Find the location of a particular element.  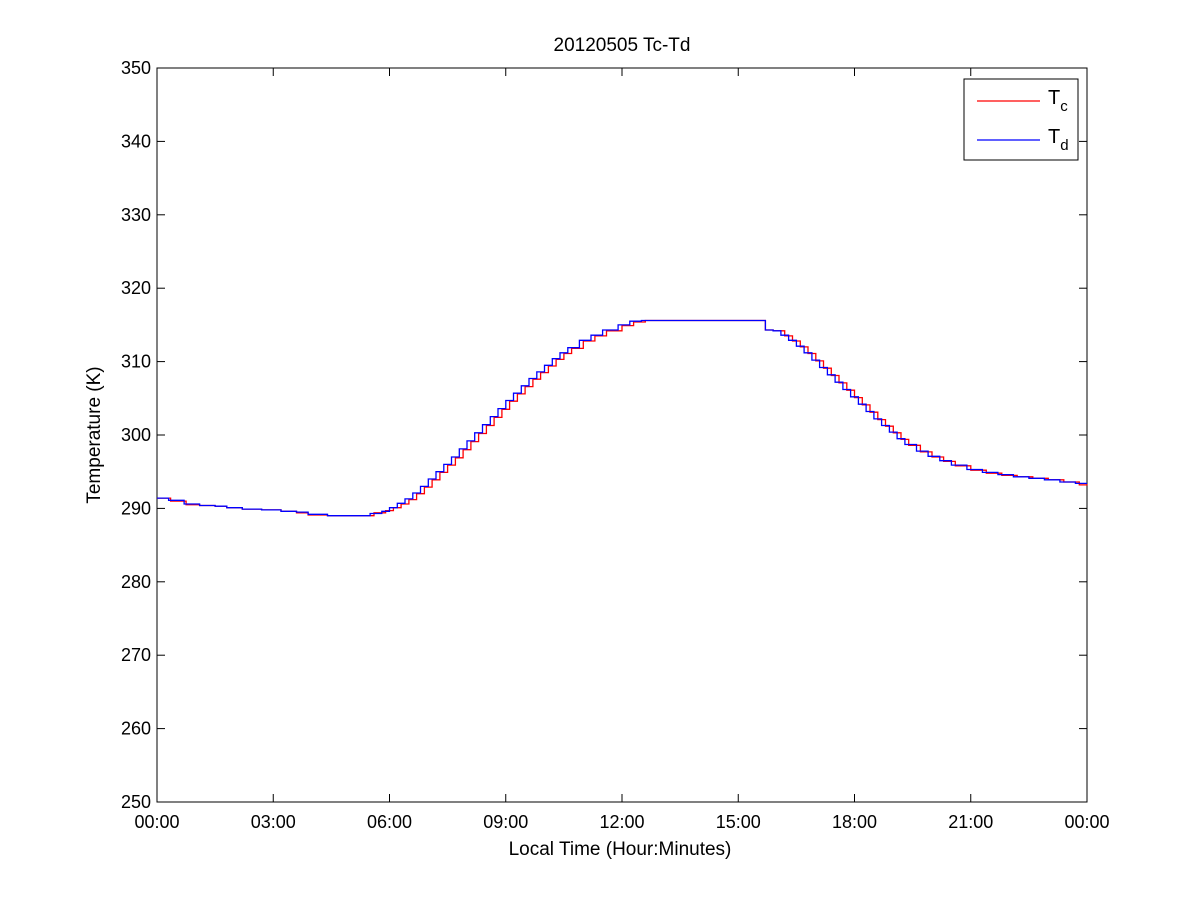

x-tick-label: 09:00 is located at coordinates (505, 822).